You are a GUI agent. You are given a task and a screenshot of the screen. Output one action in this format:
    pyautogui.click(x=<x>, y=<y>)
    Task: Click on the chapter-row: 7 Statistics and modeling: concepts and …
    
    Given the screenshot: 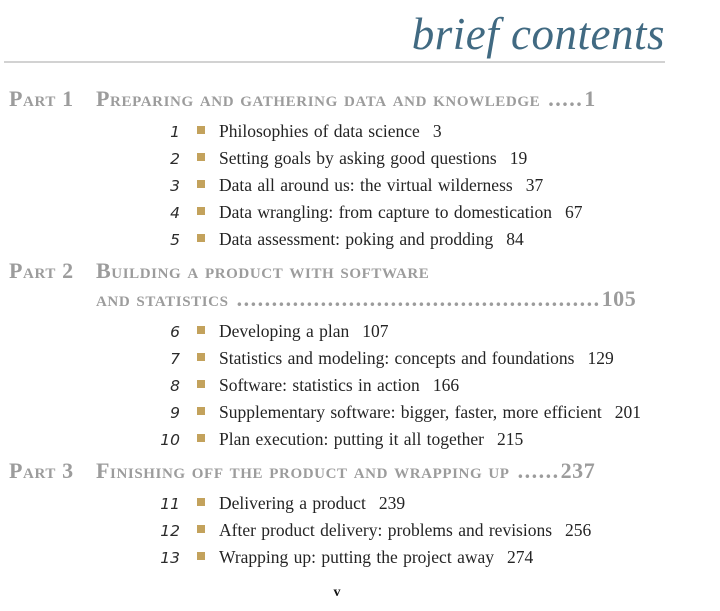 What is the action you would take?
    pyautogui.click(x=337, y=358)
    